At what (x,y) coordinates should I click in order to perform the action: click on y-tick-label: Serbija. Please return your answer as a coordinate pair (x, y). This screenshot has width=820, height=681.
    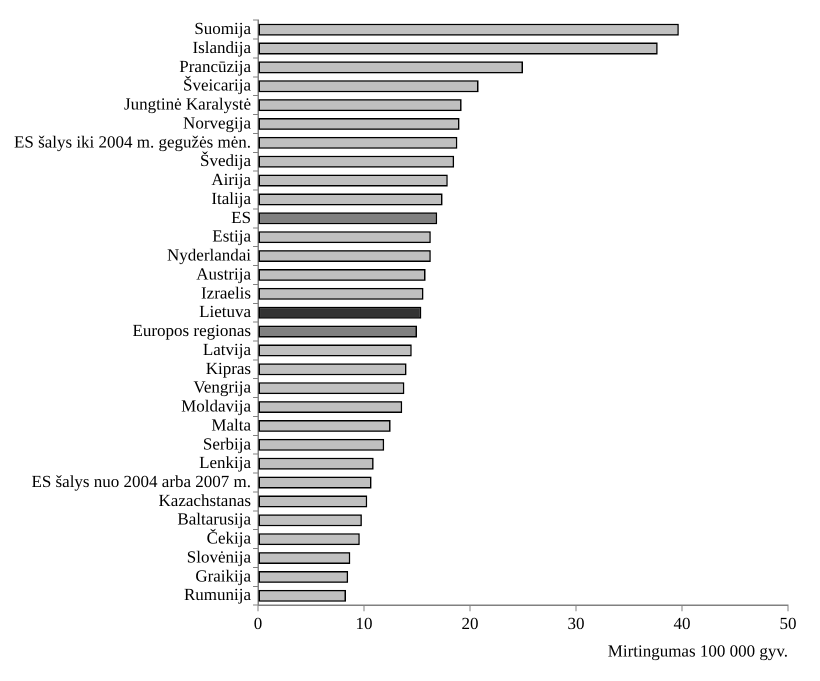
    Looking at the image, I should click on (227, 444).